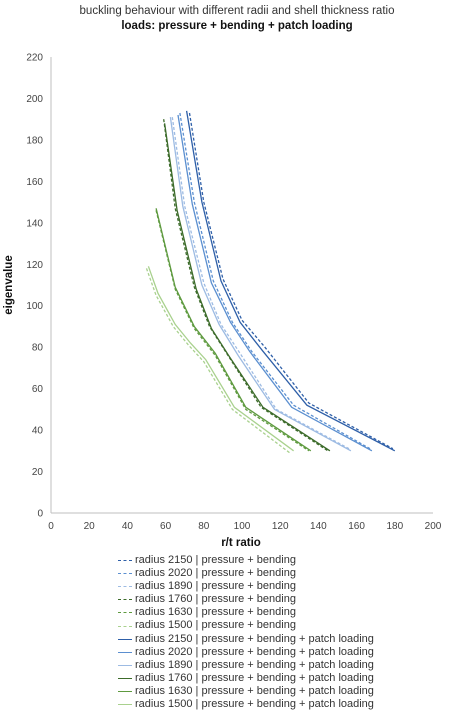  I want to click on legend-item: radius 2020 | pressure + bending, so click(246, 573).